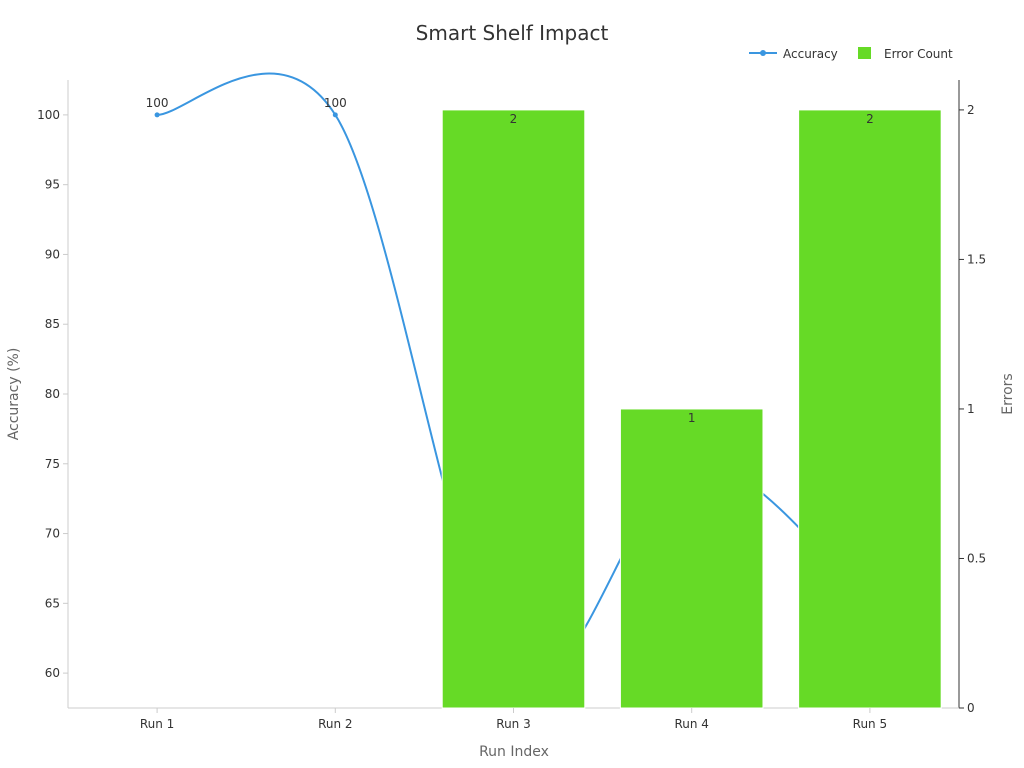 This screenshot has width=1024, height=768. I want to click on chart-title: Smart Shelf Impact, so click(512, 33).